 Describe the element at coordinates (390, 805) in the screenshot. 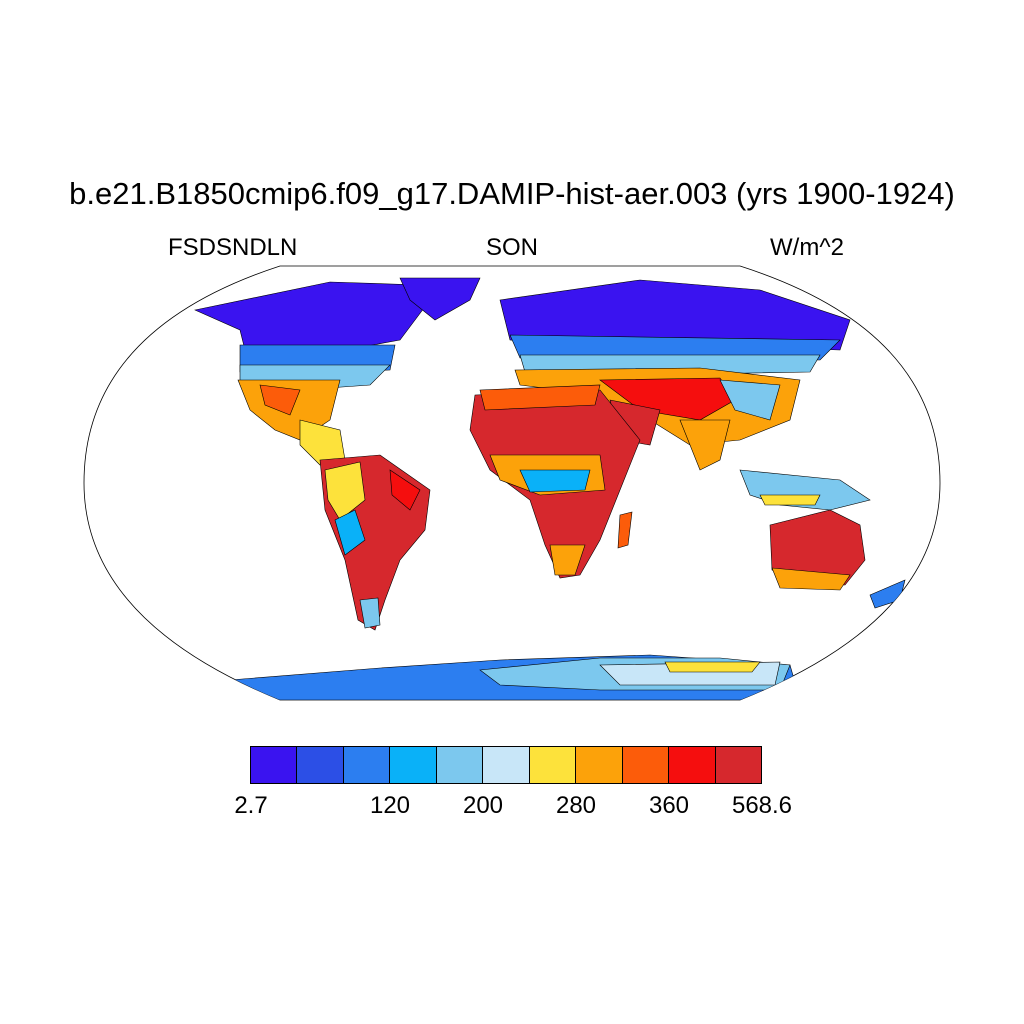

I see `colorbar-label: 120` at that location.